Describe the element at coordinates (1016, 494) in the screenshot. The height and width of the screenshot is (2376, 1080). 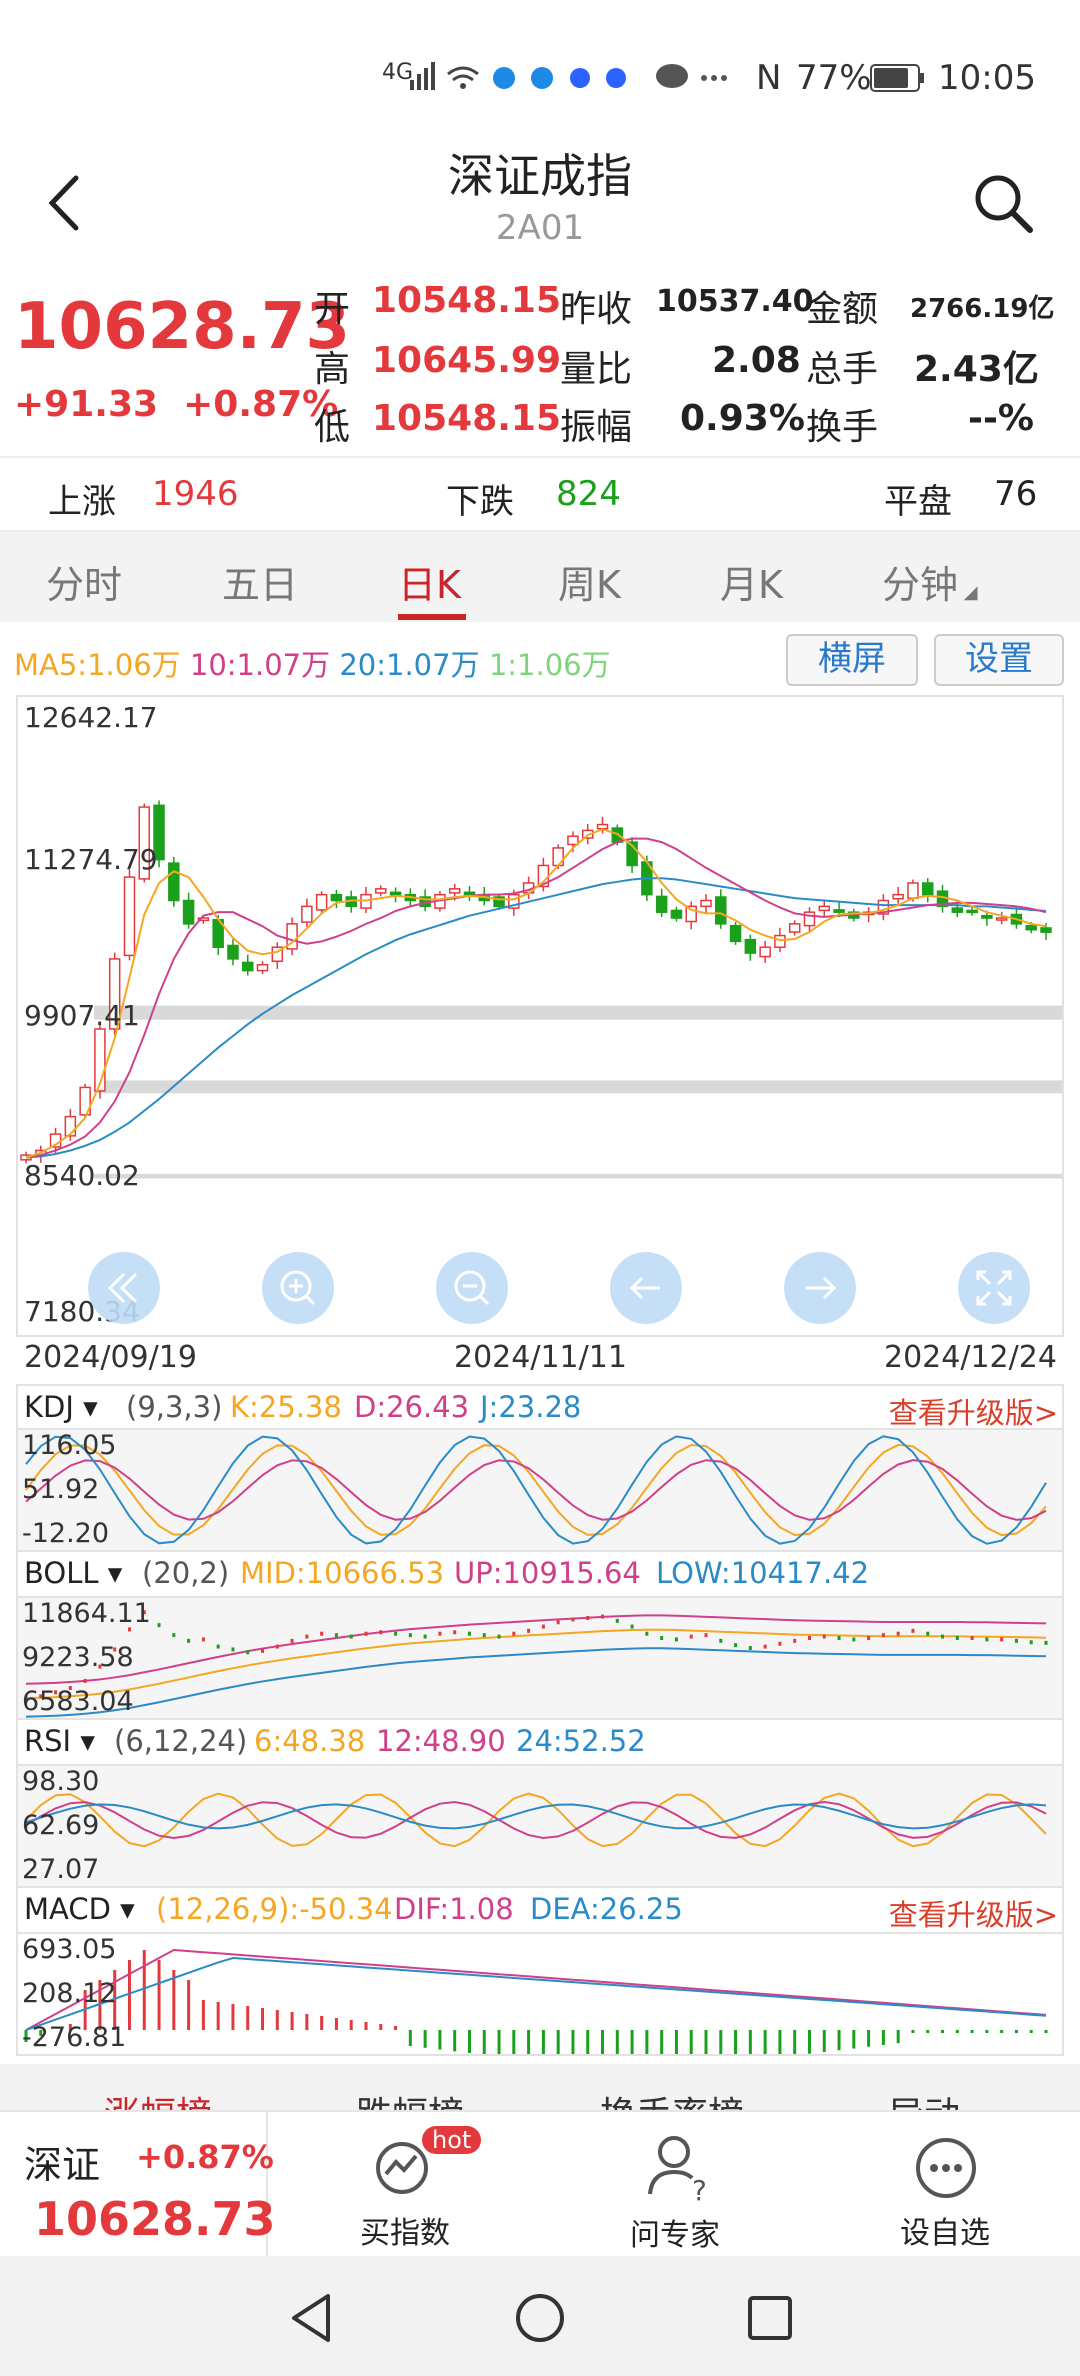
I see `flat-count: 76` at that location.